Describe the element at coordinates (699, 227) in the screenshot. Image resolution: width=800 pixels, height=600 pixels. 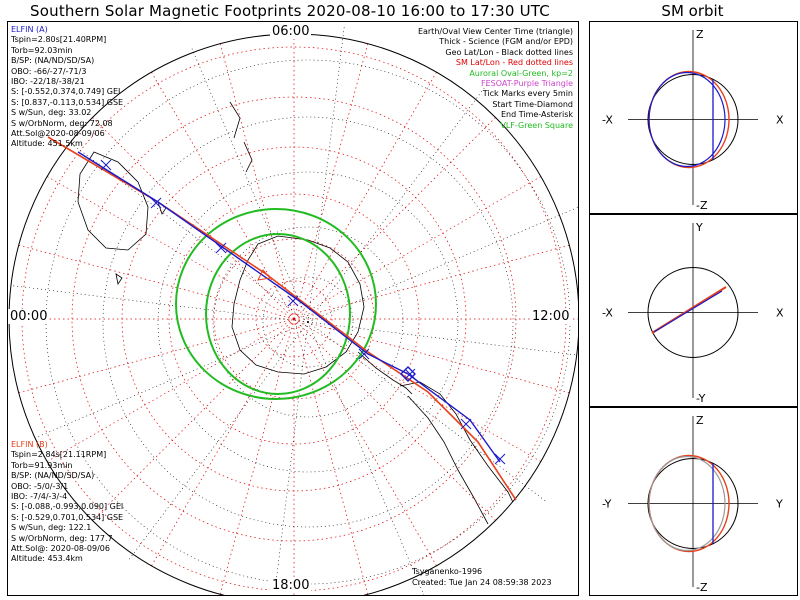
I see `axis-label-top: Y` at that location.